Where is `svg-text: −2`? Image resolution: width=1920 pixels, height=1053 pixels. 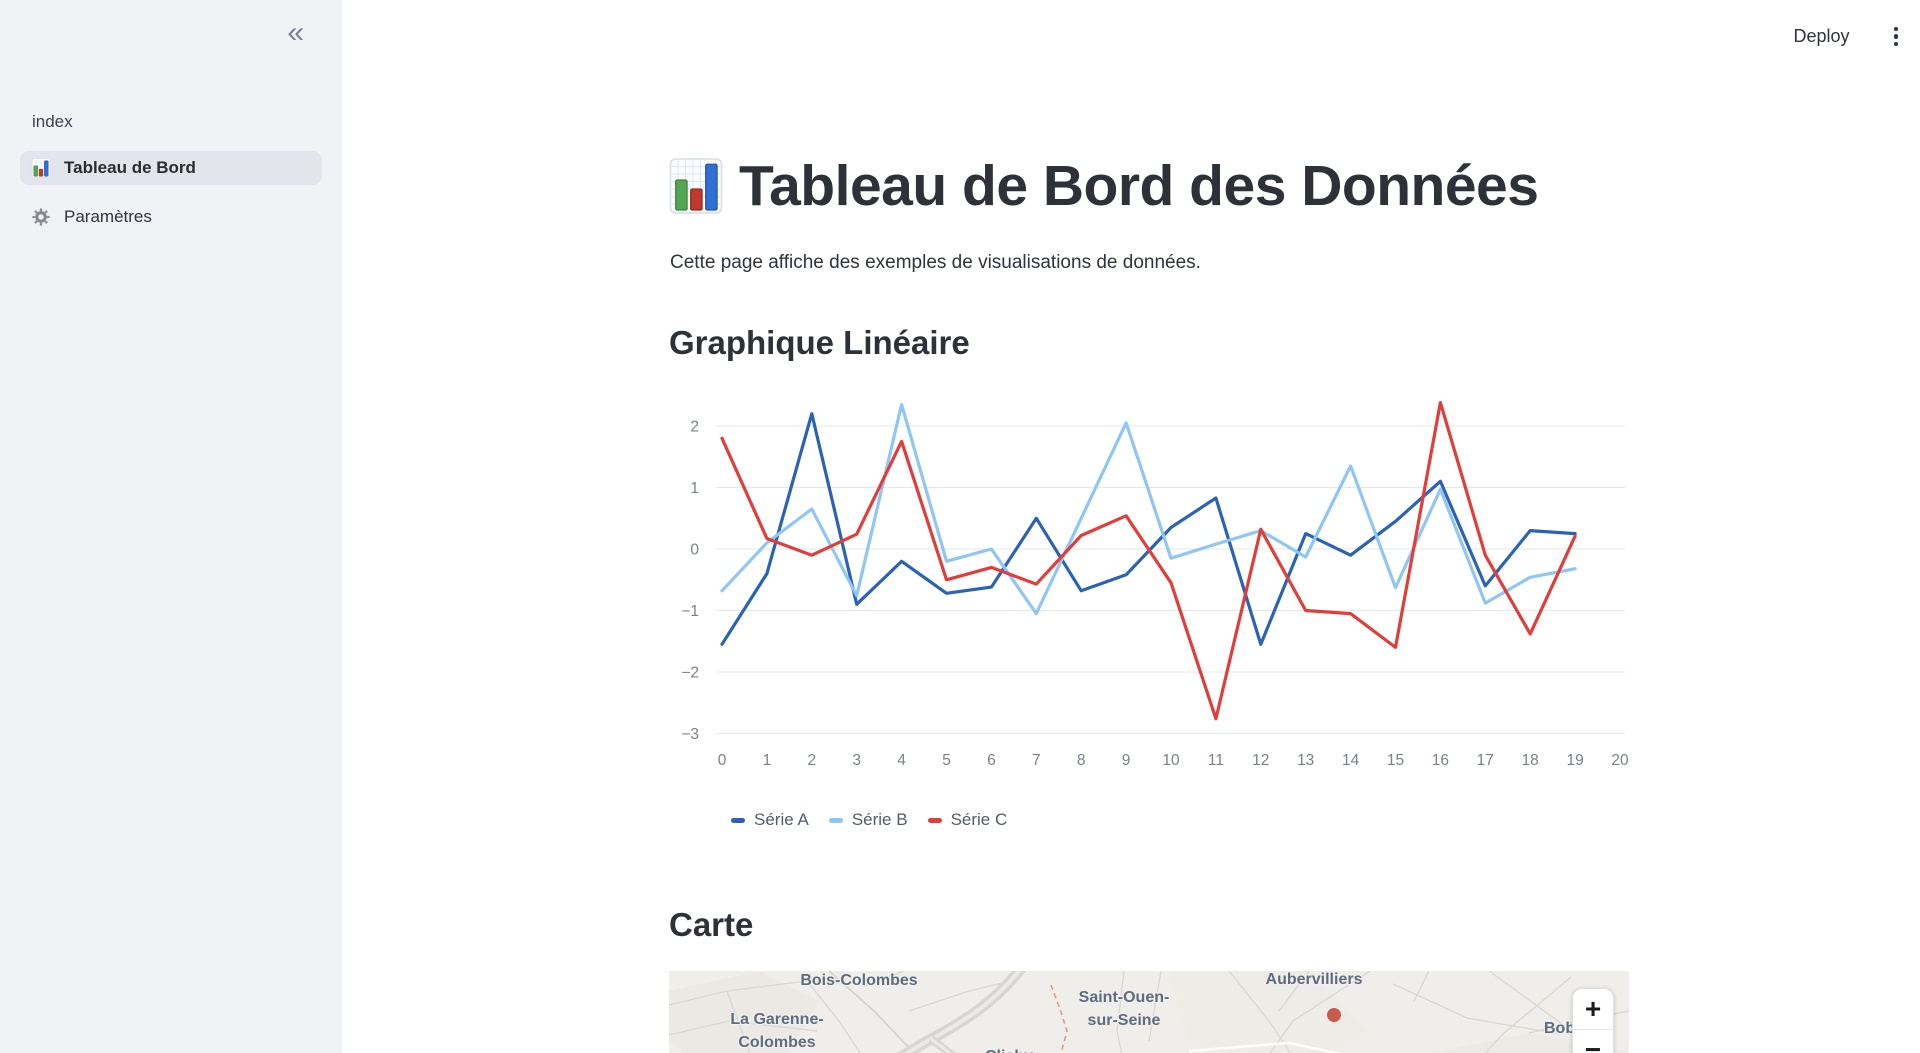
svg-text: −2 is located at coordinates (690, 673).